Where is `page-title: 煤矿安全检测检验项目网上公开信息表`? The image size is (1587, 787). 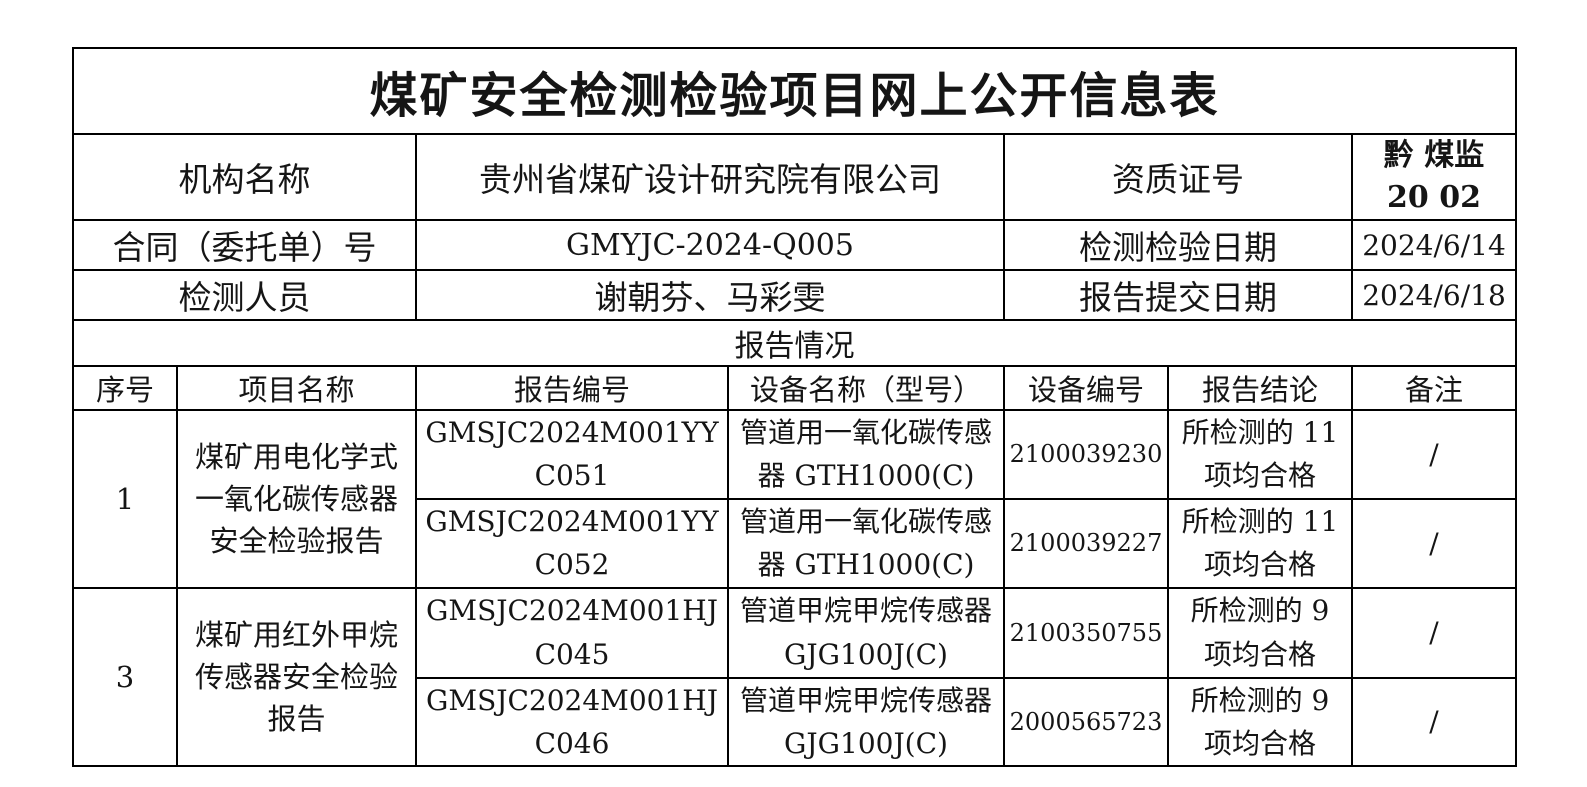 page-title: 煤矿安全检测检验项目网上公开信息表 is located at coordinates (794, 91).